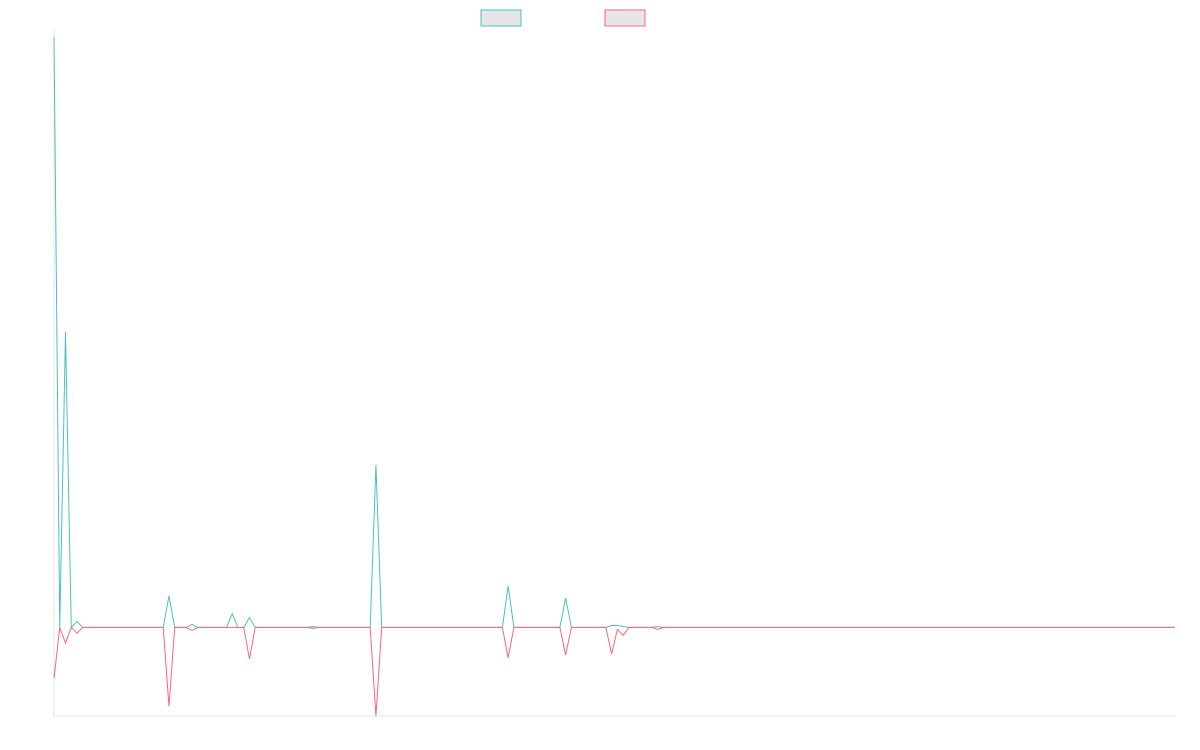 The image size is (1200, 750). I want to click on legend, so click(563, 18).